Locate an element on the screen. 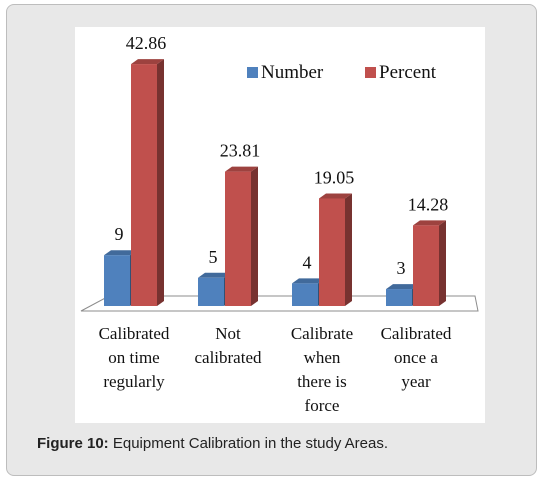 Image resolution: width=545 pixels, height=484 pixels. data-label-number-1: 9 is located at coordinates (119, 234).